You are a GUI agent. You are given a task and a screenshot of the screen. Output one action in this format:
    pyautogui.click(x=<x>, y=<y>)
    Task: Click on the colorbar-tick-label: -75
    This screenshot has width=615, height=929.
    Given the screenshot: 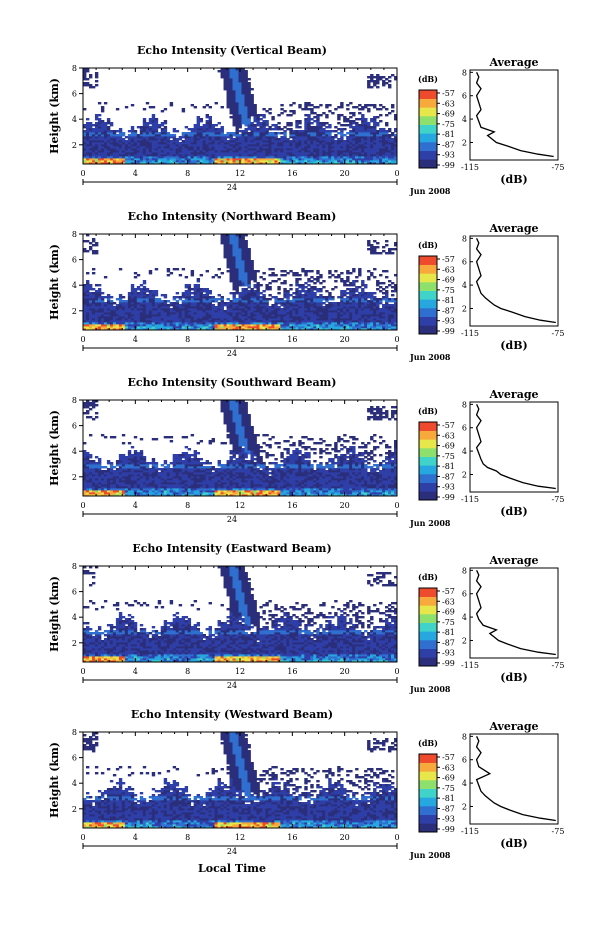 What is the action you would take?
    pyautogui.click(x=448, y=124)
    